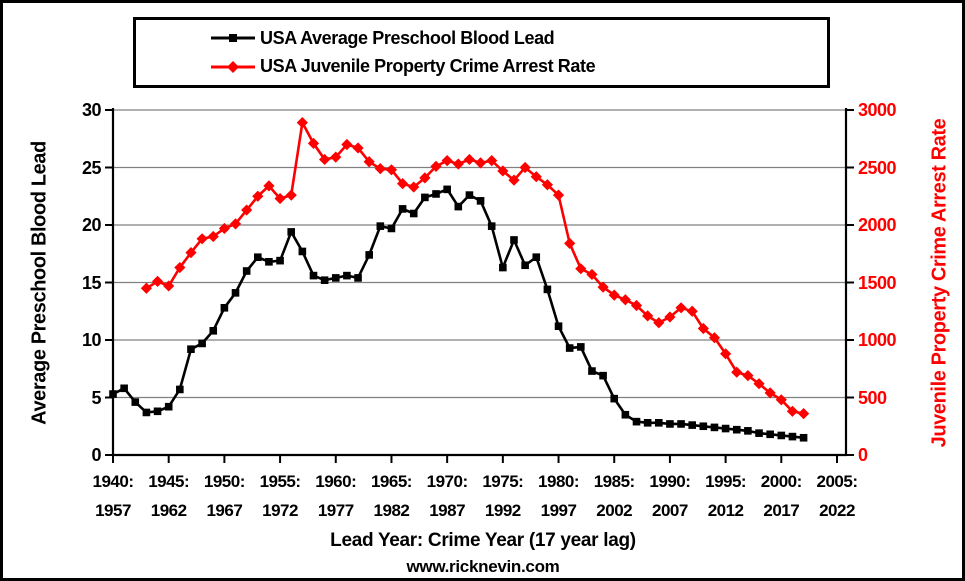 The image size is (965, 581). Describe the element at coordinates (872, 397) in the screenshot. I see `right-axis-tick-label: 500` at that location.